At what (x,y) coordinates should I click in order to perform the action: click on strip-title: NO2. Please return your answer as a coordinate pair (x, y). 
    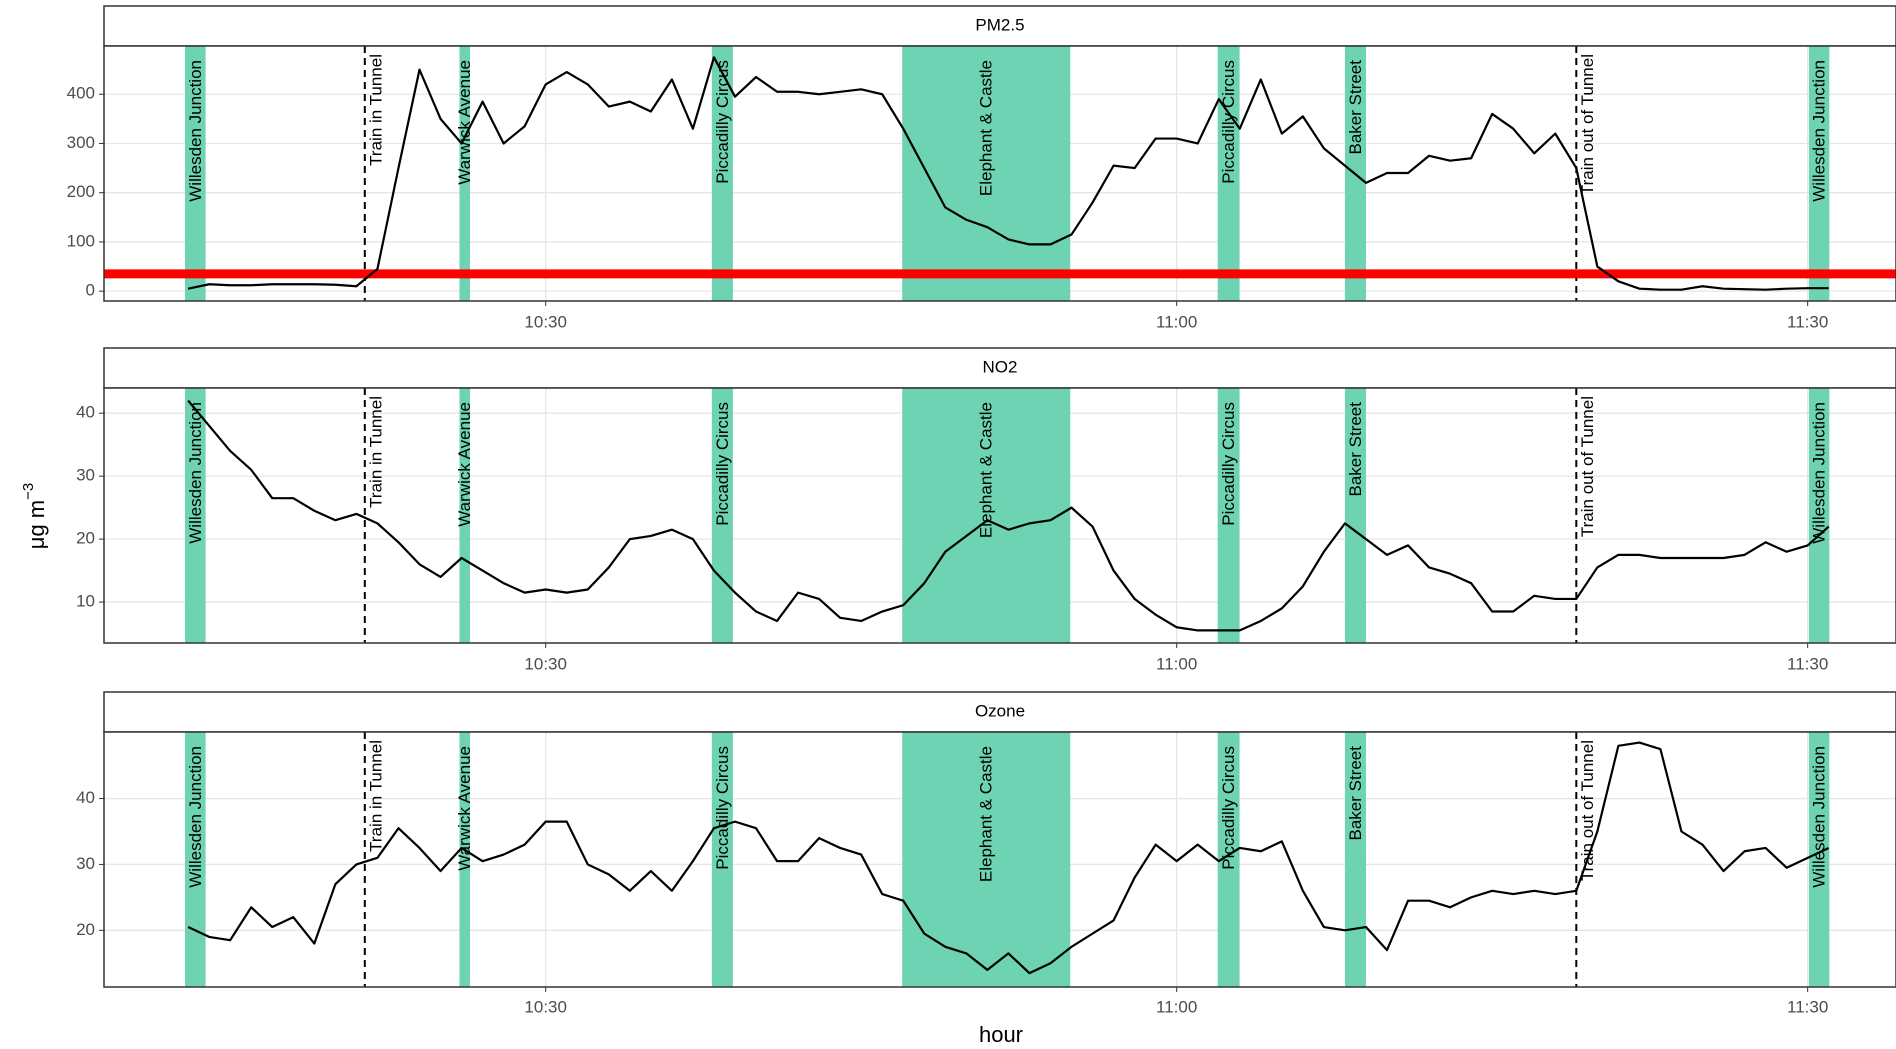
    Looking at the image, I should click on (1000, 366).